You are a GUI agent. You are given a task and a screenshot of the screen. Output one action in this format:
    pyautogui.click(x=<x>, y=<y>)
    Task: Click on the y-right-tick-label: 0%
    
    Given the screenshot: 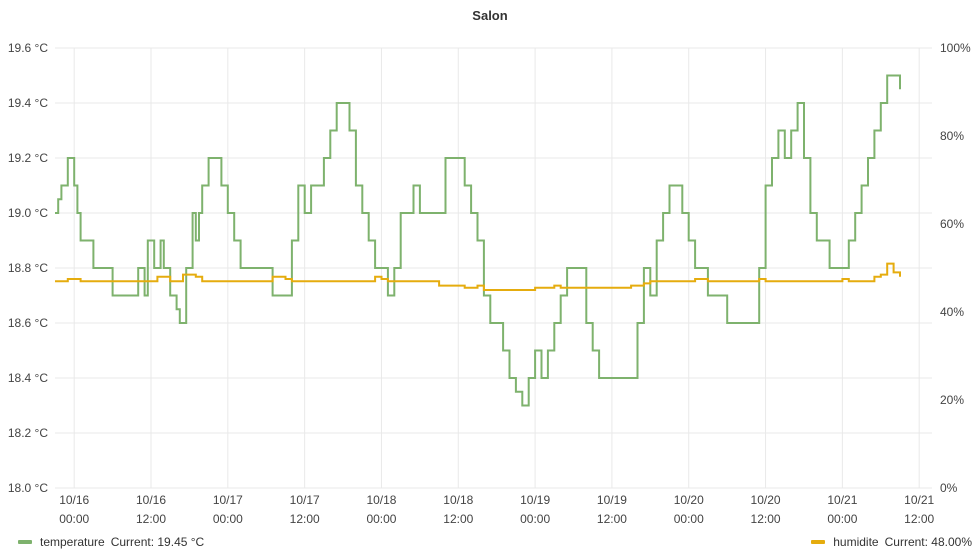 What is the action you would take?
    pyautogui.click(x=949, y=488)
    